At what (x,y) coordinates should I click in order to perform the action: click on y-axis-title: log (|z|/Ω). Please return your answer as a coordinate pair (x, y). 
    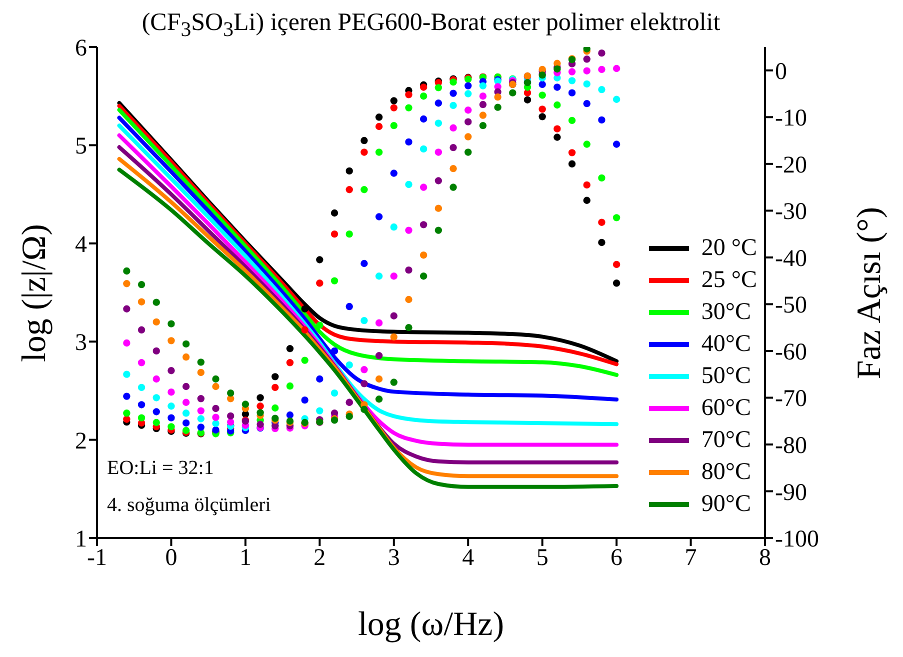
    Looking at the image, I should click on (34, 293).